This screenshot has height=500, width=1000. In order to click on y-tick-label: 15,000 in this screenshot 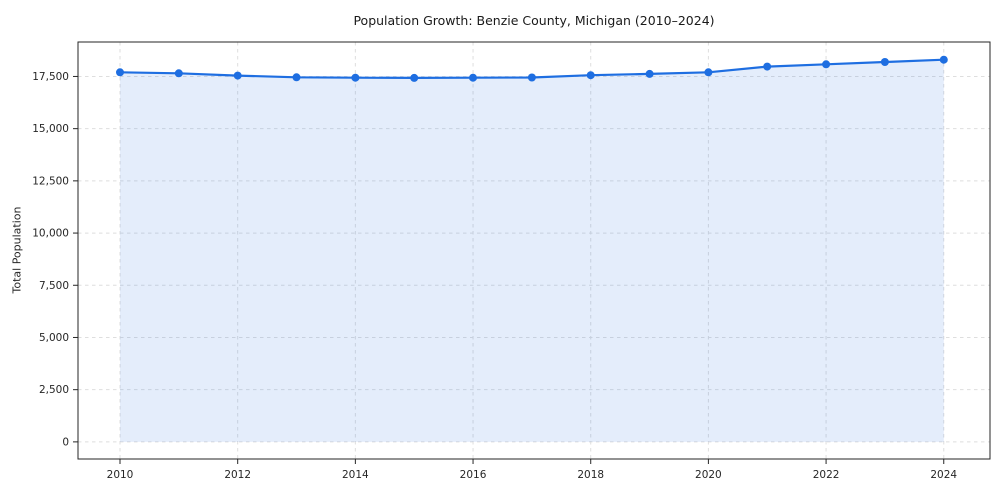, I will do `click(50, 129)`.